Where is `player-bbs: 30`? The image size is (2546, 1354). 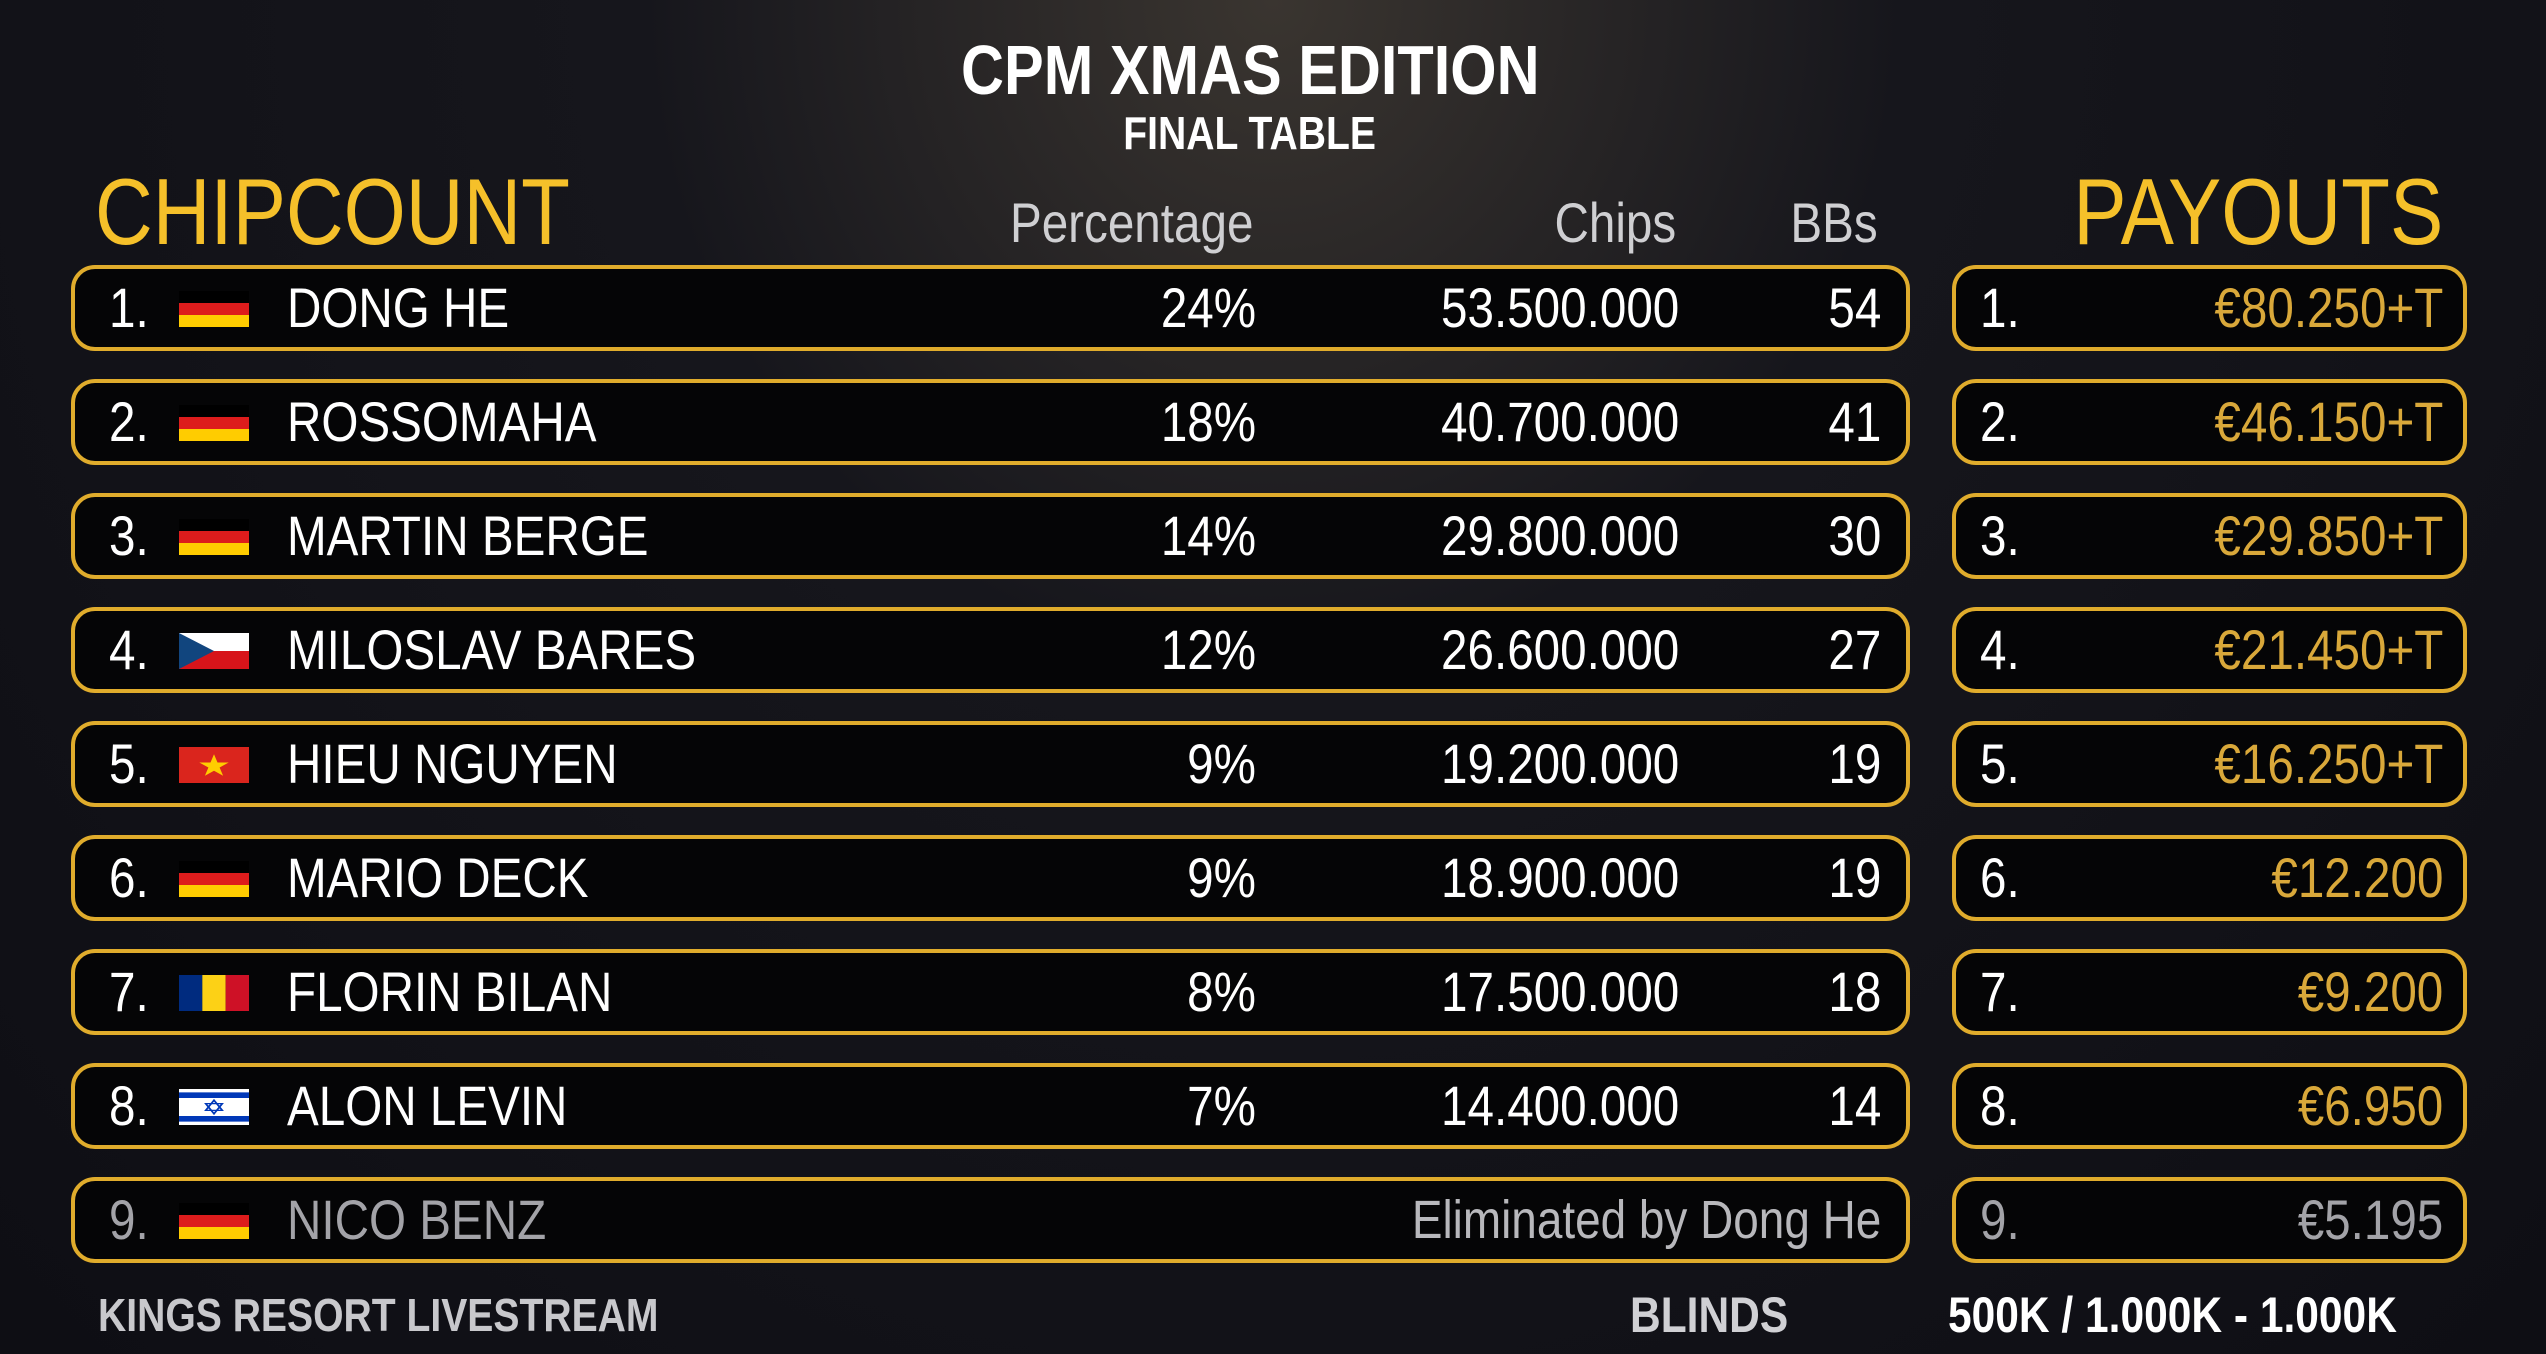 player-bbs: 30 is located at coordinates (1854, 535).